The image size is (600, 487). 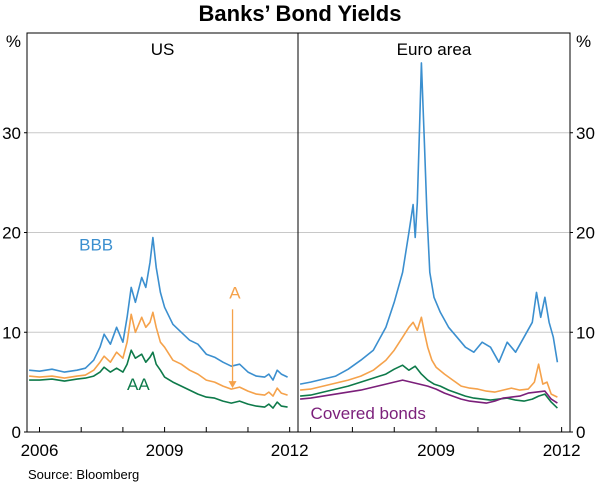 What do you see at coordinates (163, 49) in the screenshot?
I see `panel-title-us: US` at bounding box center [163, 49].